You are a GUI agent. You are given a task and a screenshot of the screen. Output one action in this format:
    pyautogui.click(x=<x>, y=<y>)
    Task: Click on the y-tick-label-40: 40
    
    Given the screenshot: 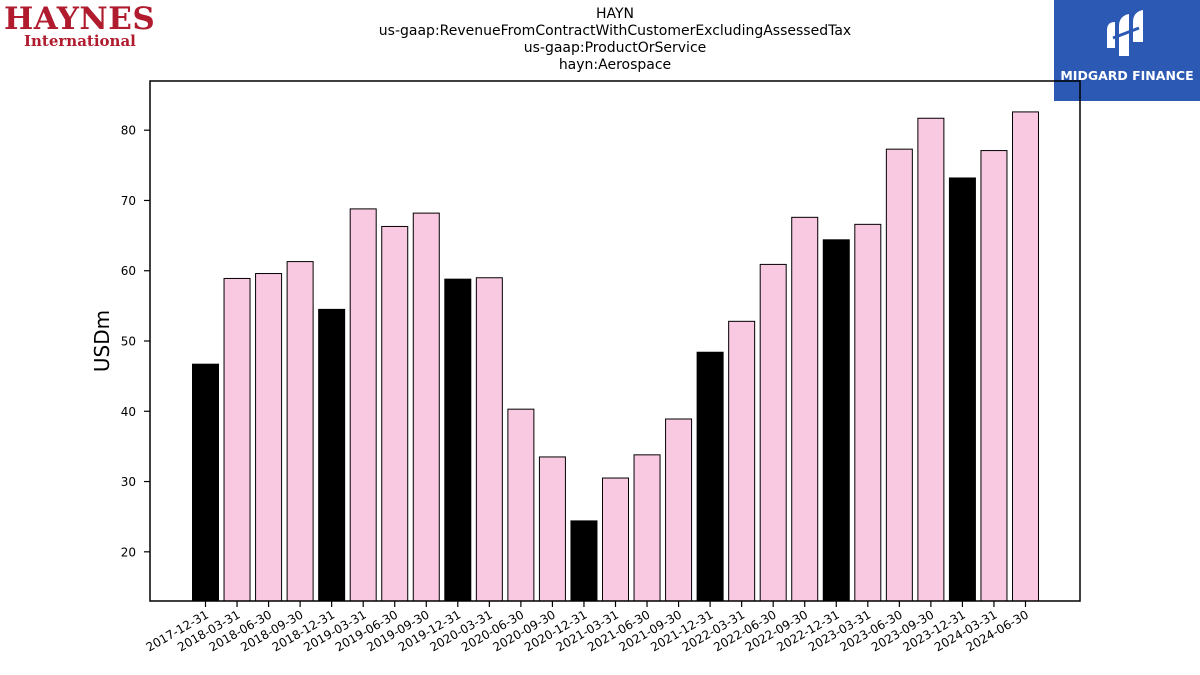 What is the action you would take?
    pyautogui.click(x=128, y=412)
    